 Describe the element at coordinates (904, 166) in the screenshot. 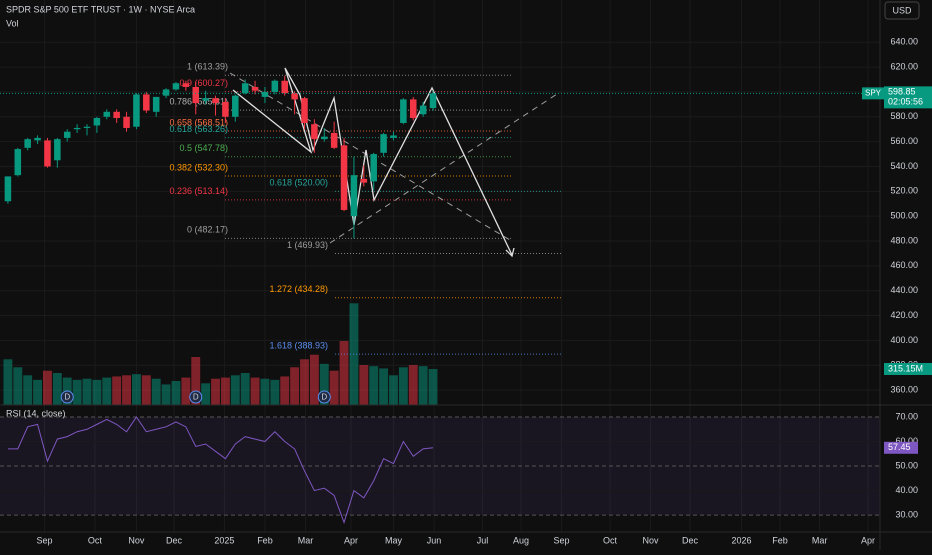

I see `y-tick-label: 540.00` at that location.